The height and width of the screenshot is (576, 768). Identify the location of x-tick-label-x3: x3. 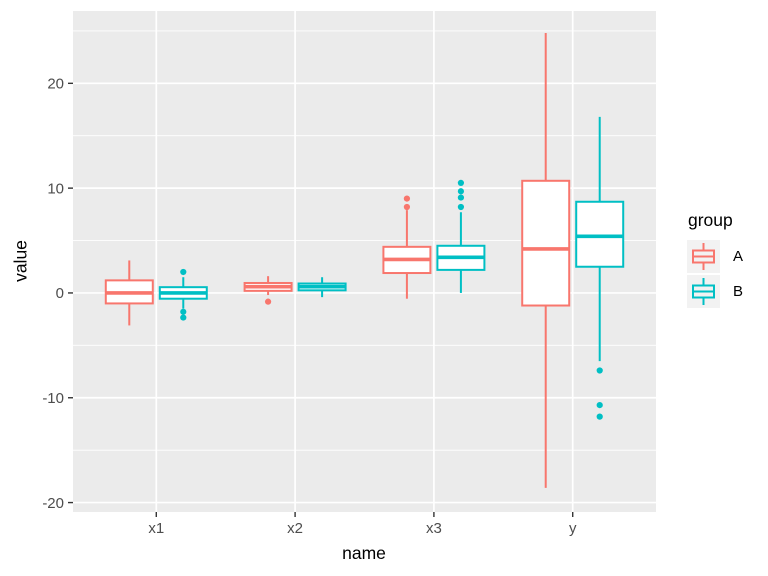
(434, 528).